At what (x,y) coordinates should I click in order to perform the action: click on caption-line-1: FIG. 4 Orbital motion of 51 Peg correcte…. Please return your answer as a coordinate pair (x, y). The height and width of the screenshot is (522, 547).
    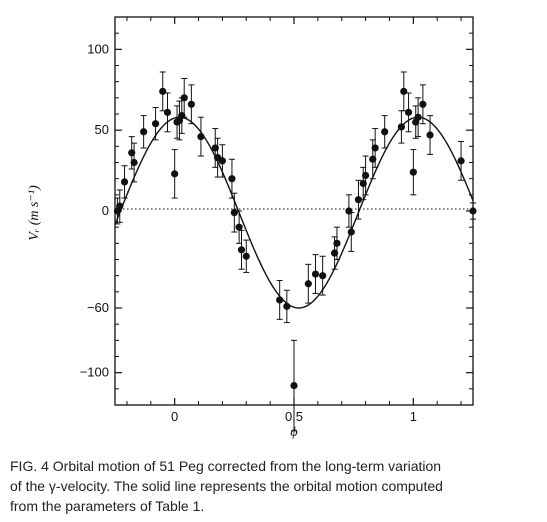
    Looking at the image, I should click on (226, 466).